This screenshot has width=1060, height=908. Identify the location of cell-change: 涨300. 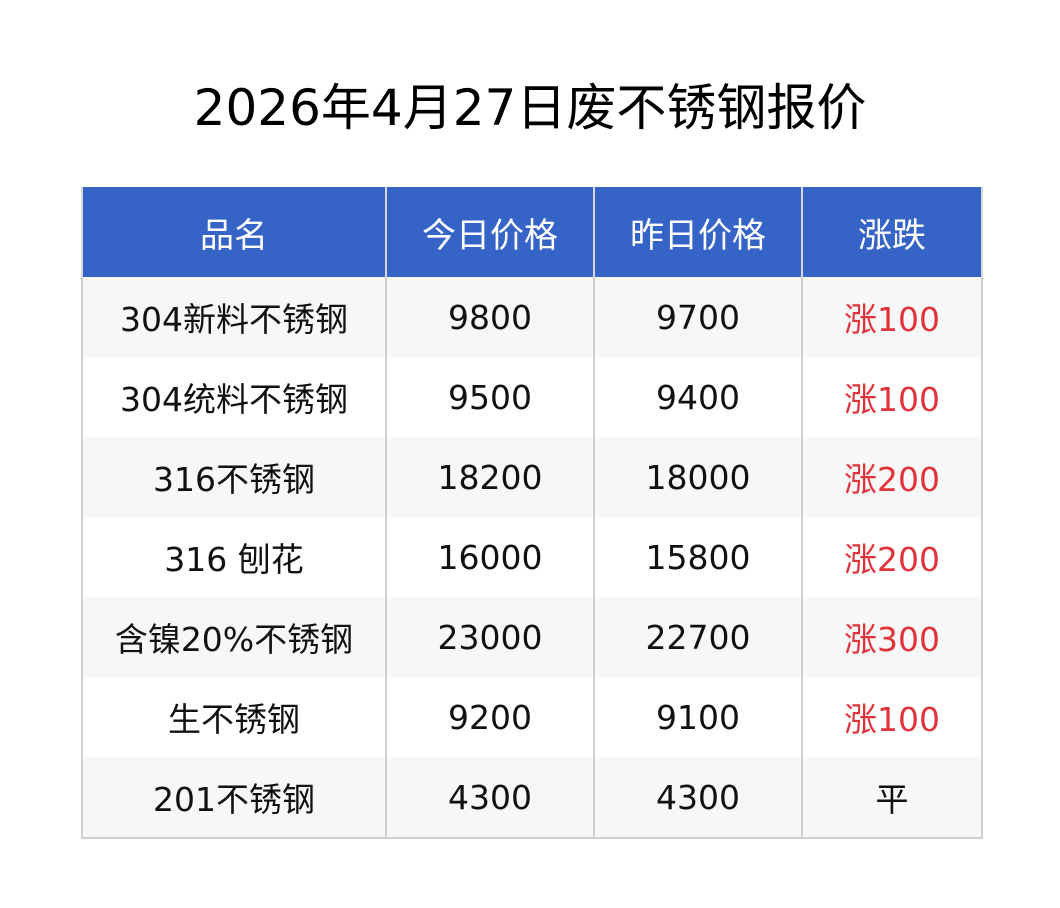
(892, 637).